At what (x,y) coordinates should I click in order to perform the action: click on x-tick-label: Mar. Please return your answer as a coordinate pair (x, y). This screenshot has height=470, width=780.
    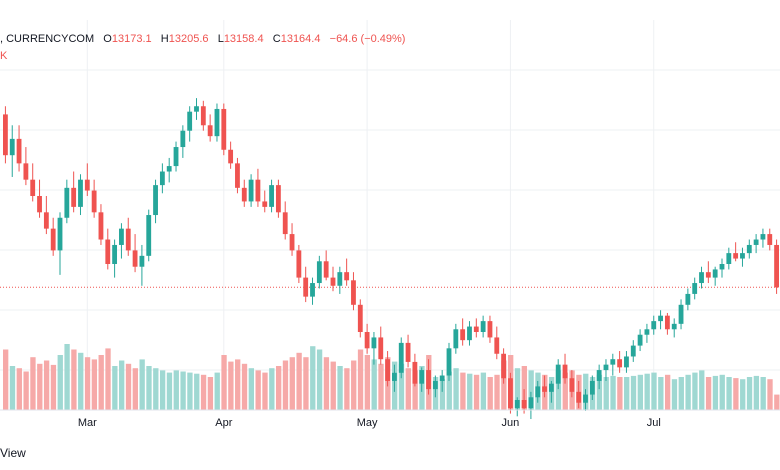
    Looking at the image, I should click on (87, 423).